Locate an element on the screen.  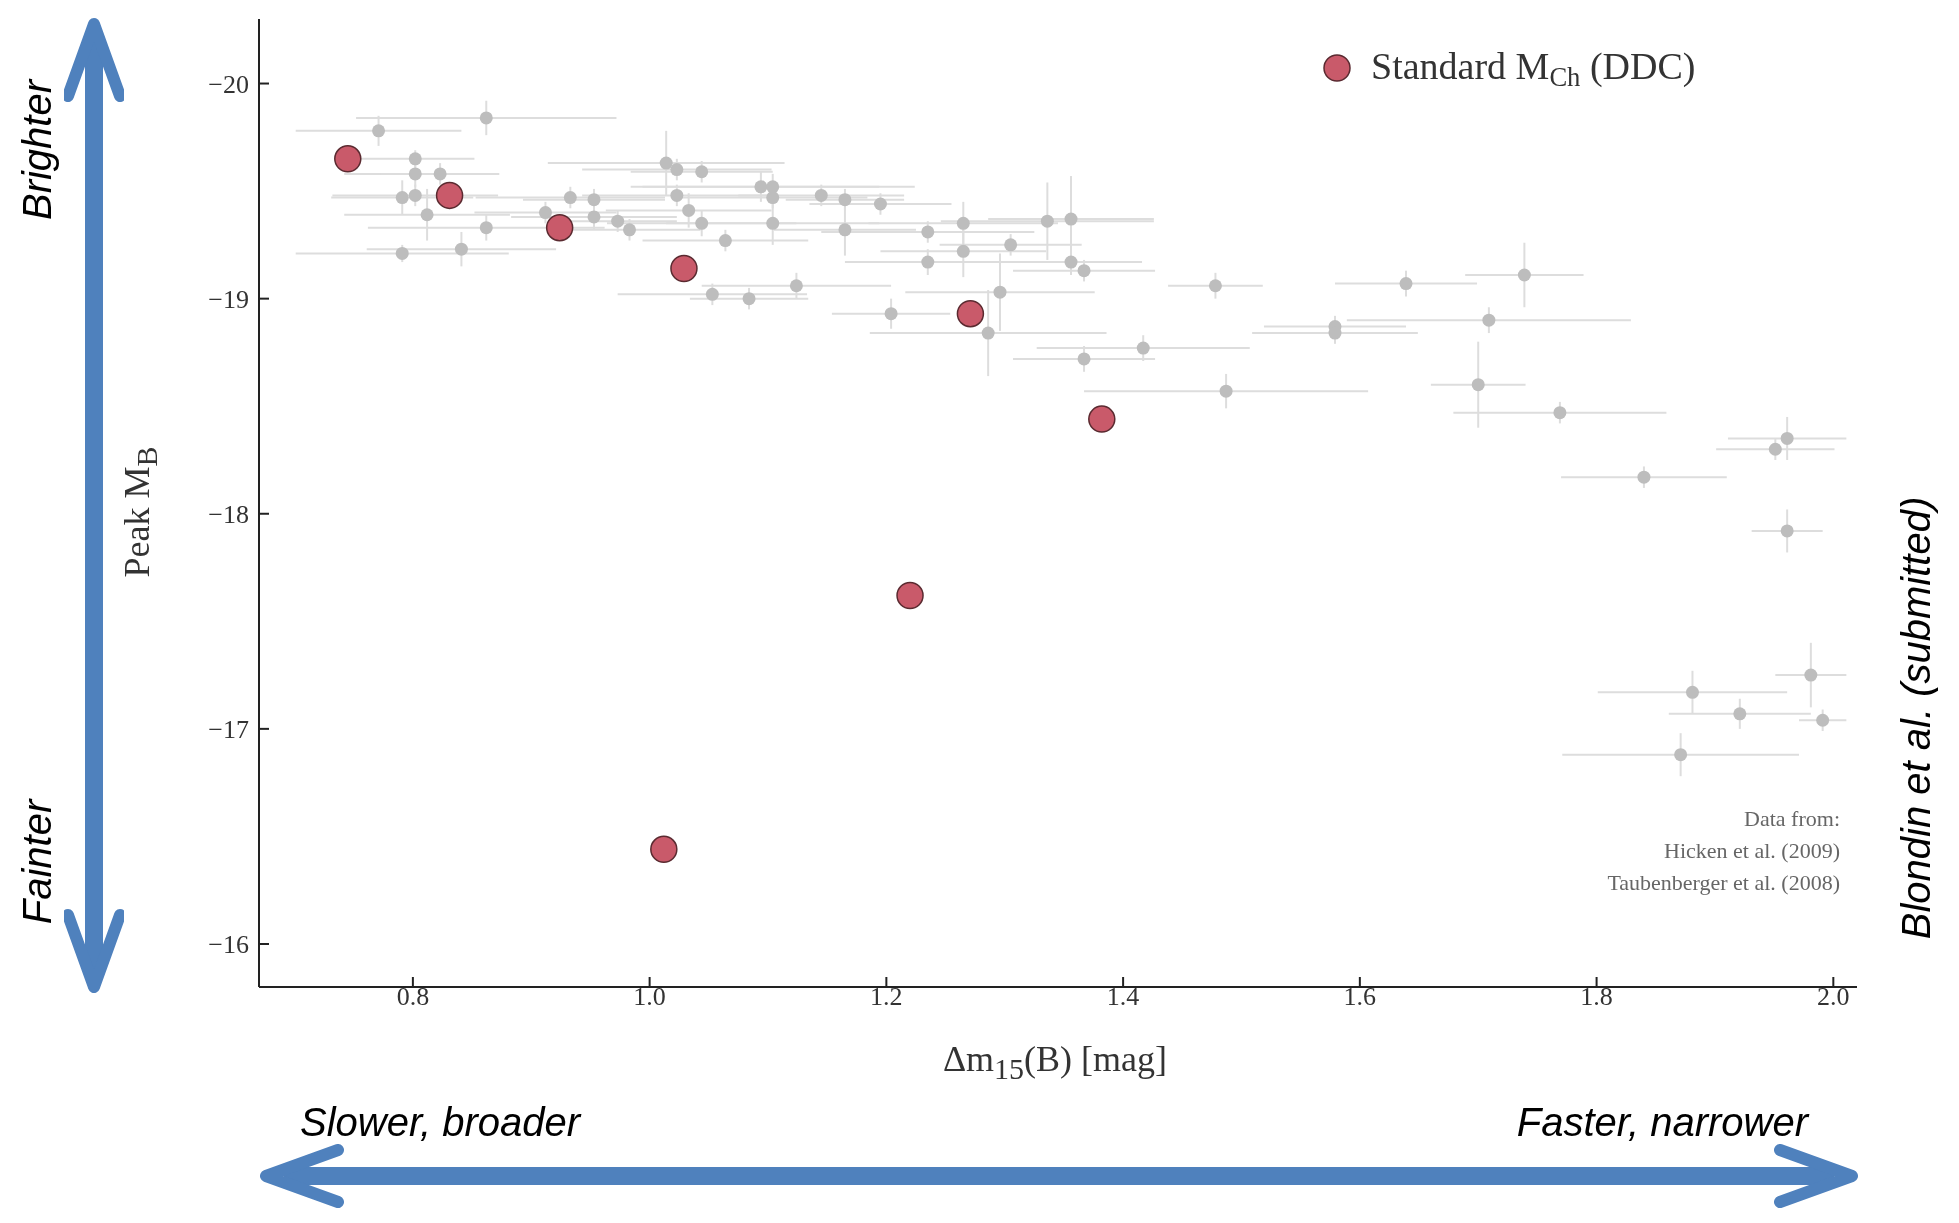
y-tick-label: −16 is located at coordinates (228, 944).